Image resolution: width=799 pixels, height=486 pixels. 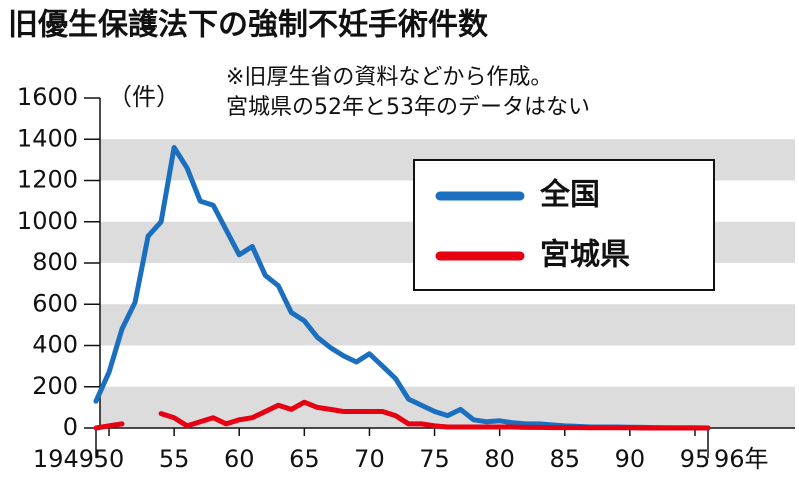 What do you see at coordinates (144, 97) in the screenshot?
I see `y-axis-label: （件）` at bounding box center [144, 97].